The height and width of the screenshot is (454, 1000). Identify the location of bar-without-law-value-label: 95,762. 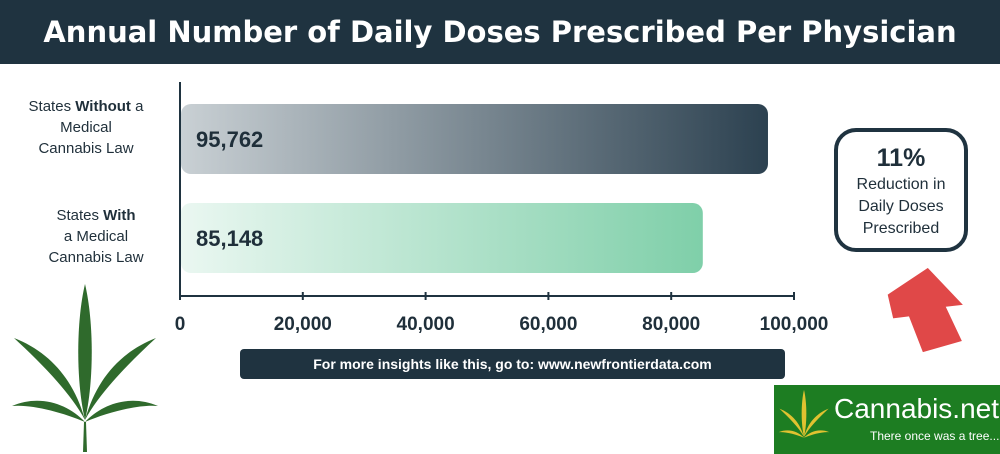
(229, 139).